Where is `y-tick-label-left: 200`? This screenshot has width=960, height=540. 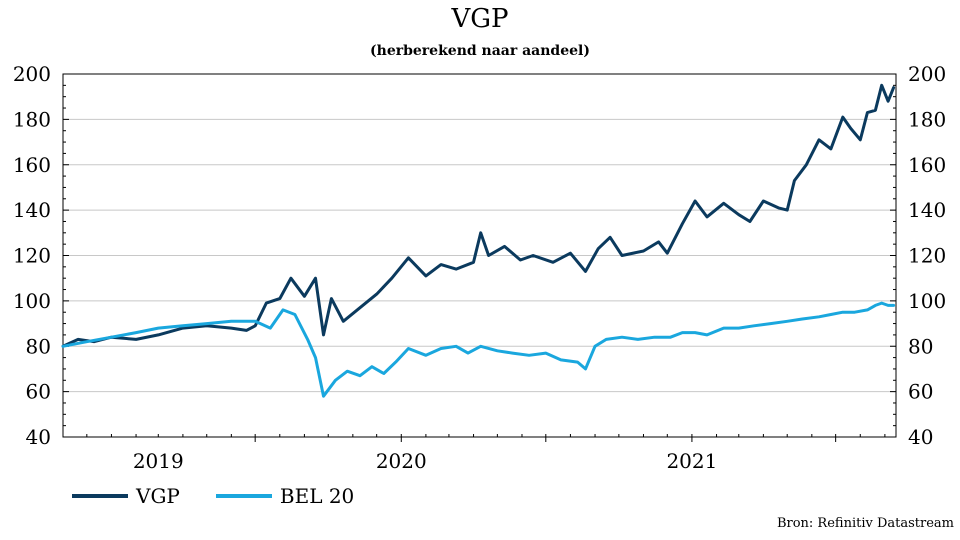
y-tick-label-left: 200 is located at coordinates (32, 74).